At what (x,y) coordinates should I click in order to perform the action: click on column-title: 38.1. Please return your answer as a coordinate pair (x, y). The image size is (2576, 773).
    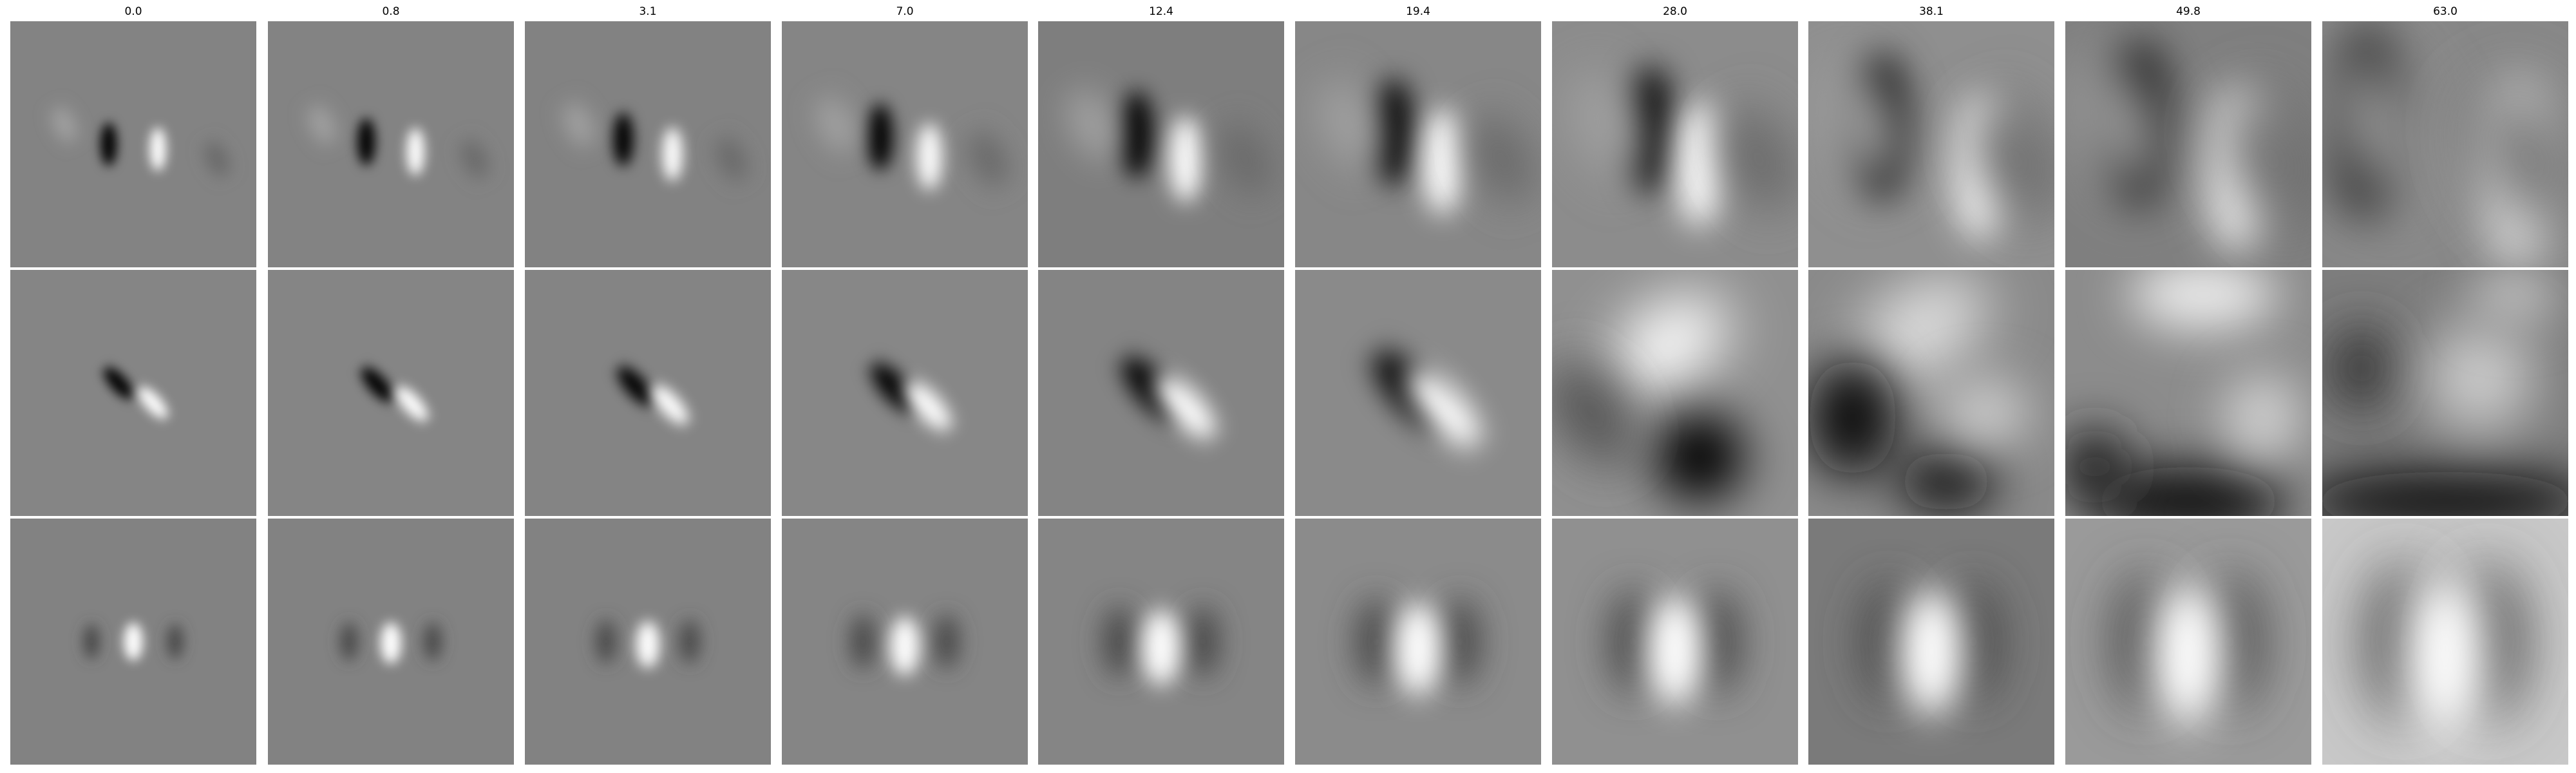
    Looking at the image, I should click on (1931, 11).